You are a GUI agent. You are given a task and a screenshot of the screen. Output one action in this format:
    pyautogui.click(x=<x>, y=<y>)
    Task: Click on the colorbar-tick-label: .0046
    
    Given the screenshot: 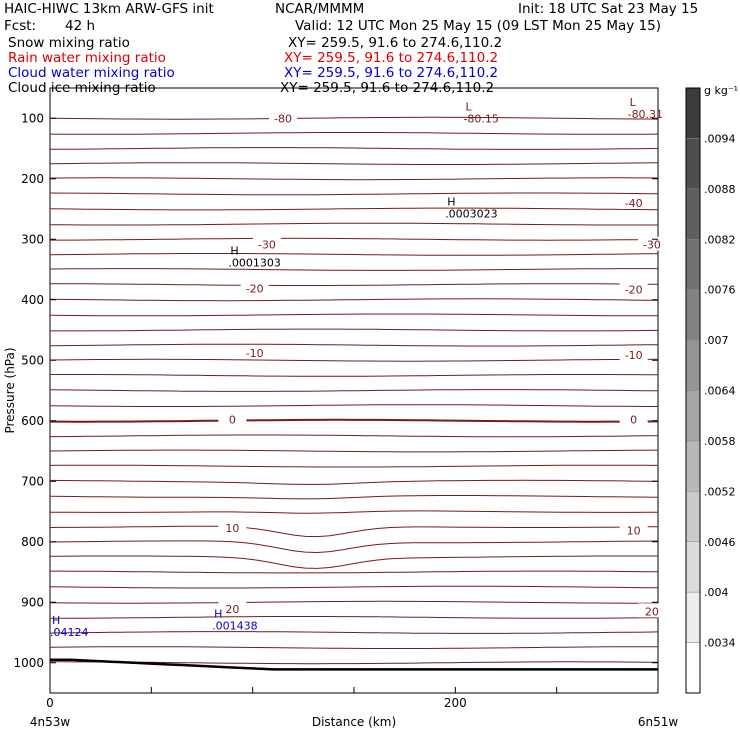 What is the action you would take?
    pyautogui.click(x=720, y=542)
    